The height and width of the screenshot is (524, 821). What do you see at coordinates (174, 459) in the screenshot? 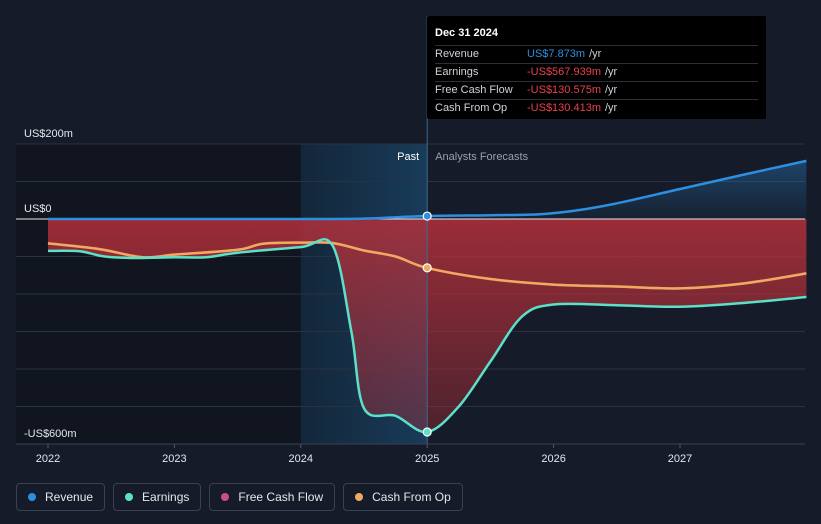
I see `x-tick-label: 2023` at bounding box center [174, 459].